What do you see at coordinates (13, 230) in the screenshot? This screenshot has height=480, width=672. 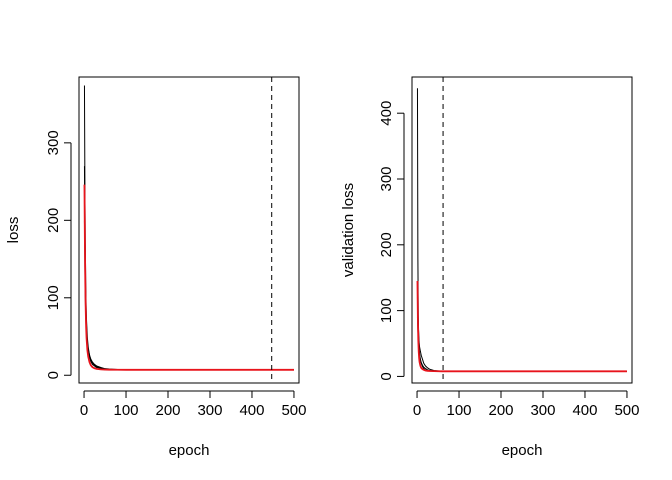 I see `y-axis-title: loss` at bounding box center [13, 230].